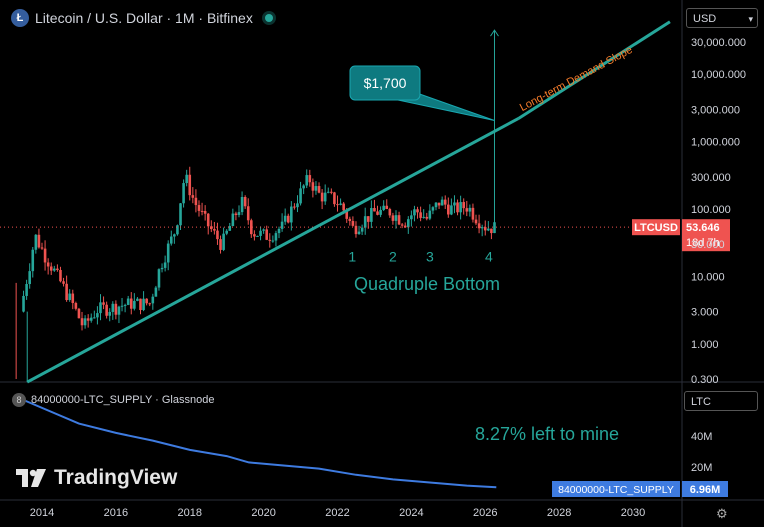 The height and width of the screenshot is (527, 764). Describe the element at coordinates (705, 19) in the screenshot. I see `currency-value: USD` at that location.